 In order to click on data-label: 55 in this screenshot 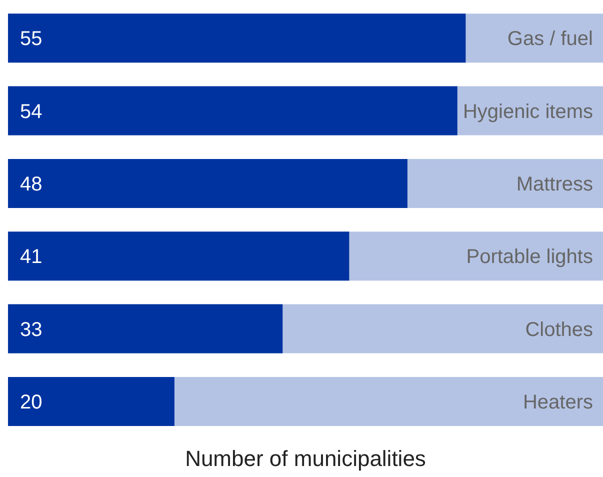, I will do `click(31, 39)`.